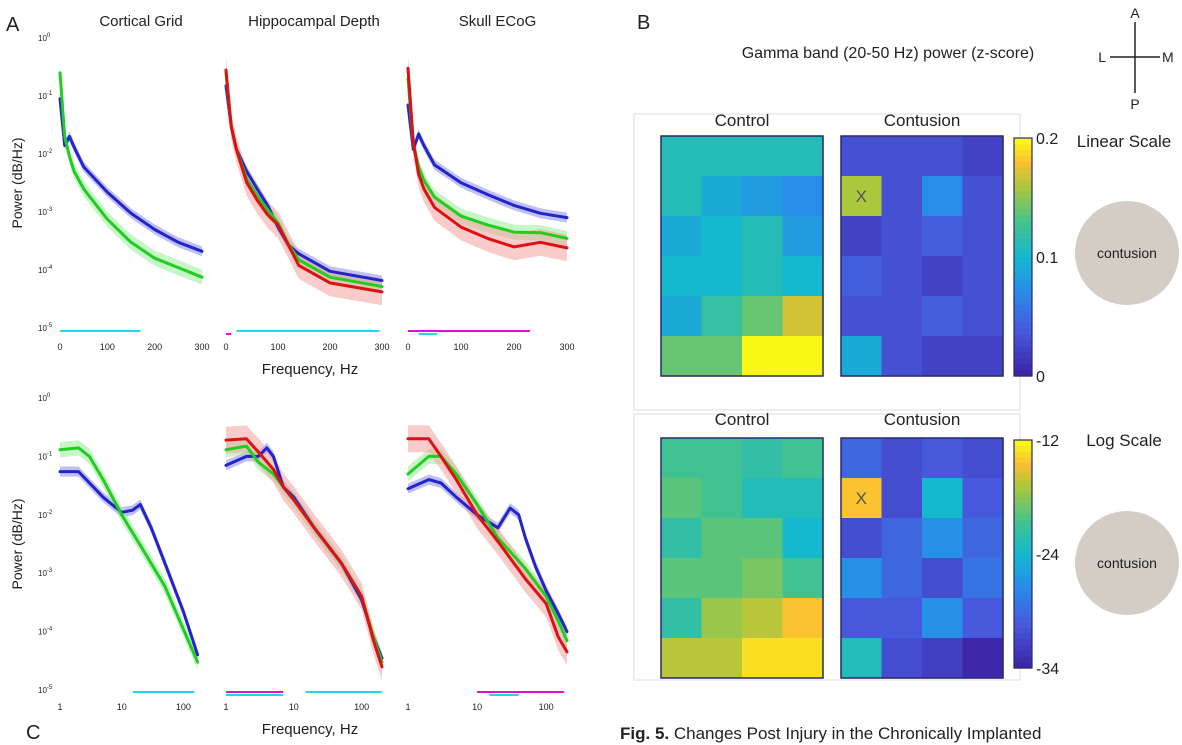 Image resolution: width=1182 pixels, height=745 pixels. What do you see at coordinates (1047, 669) in the screenshot?
I see `colorbar-tick-label: -34` at bounding box center [1047, 669].